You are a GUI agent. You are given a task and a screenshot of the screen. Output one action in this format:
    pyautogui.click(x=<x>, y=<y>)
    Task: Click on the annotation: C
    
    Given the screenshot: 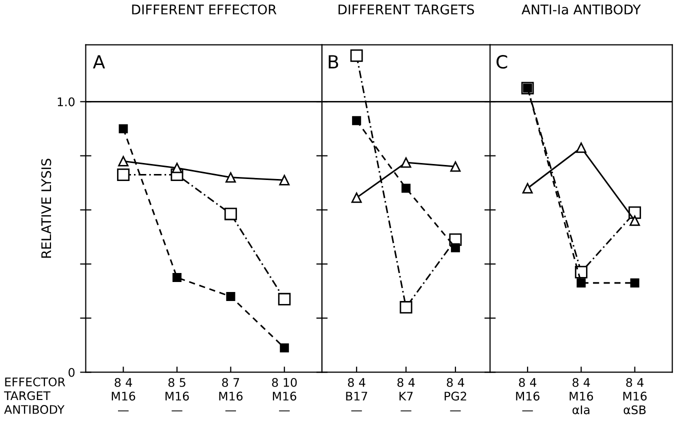 What is the action you would take?
    pyautogui.click(x=502, y=61)
    